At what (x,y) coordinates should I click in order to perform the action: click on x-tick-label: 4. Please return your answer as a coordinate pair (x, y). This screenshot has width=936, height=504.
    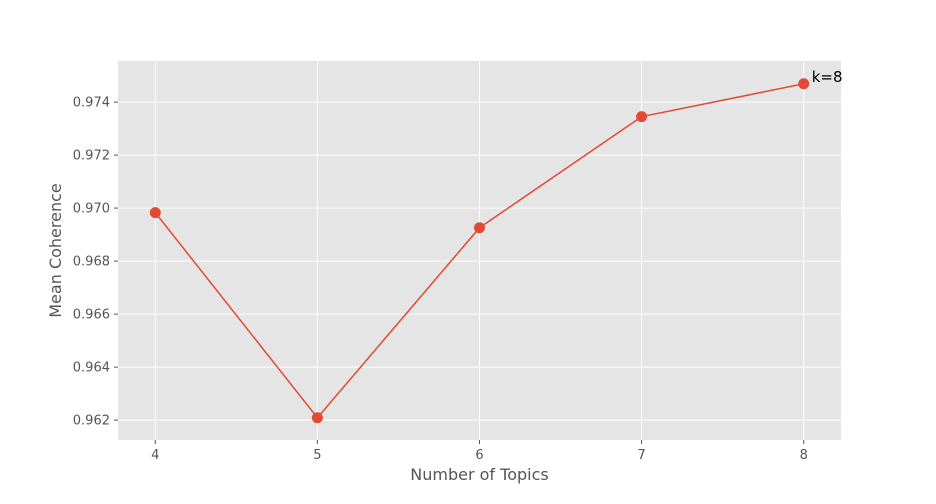
    Looking at the image, I should click on (155, 455).